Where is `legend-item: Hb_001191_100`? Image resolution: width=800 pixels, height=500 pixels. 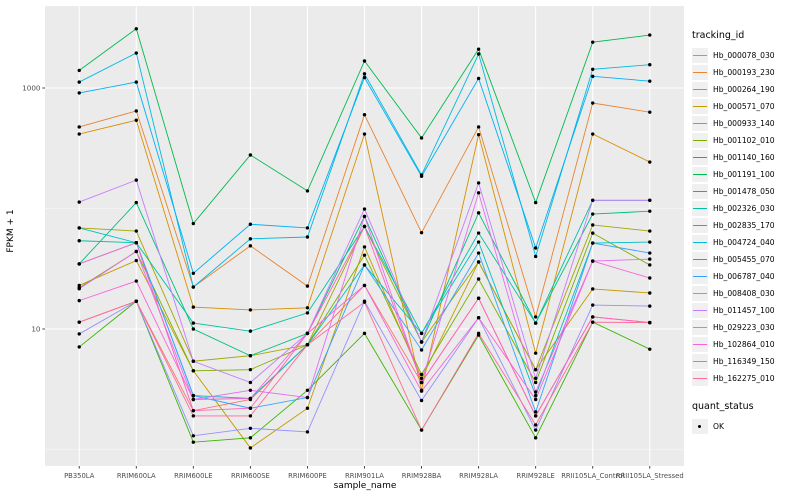 legend-item: Hb_001191_100 is located at coordinates (745, 174).